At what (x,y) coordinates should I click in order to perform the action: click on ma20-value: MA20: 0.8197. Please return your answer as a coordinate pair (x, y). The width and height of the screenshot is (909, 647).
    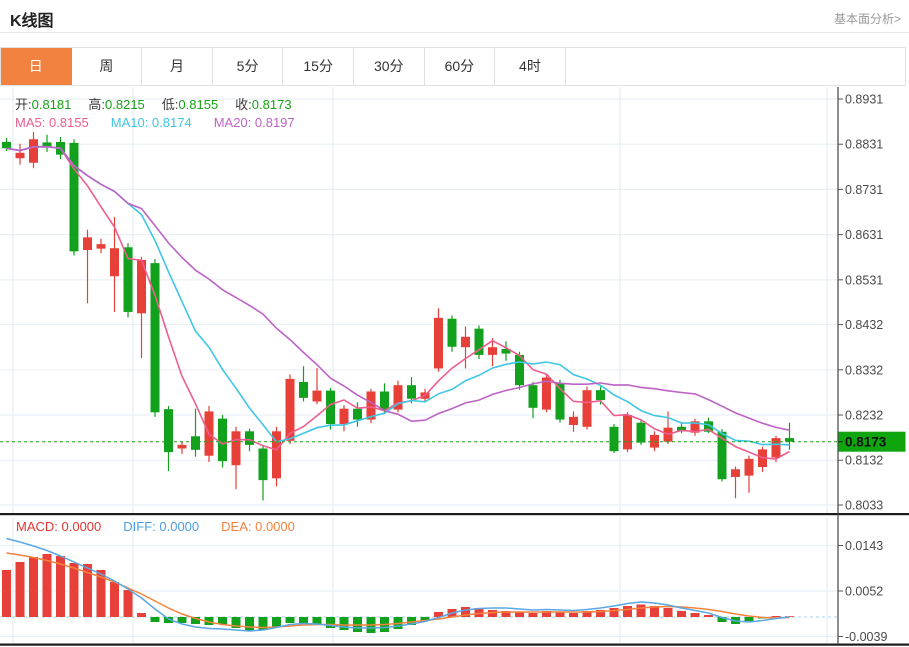
    Looking at the image, I should click on (254, 122).